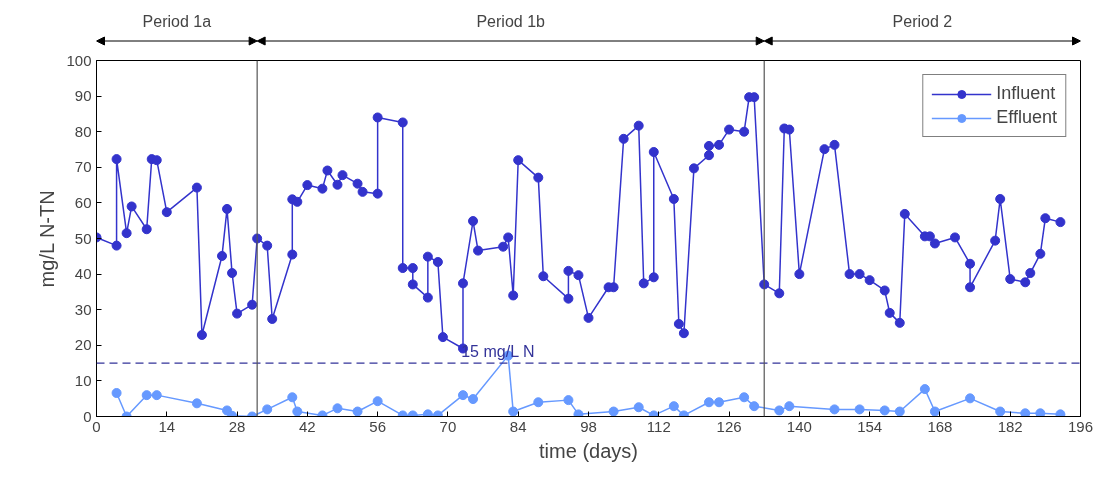 This screenshot has width=1093, height=482. I want to click on x-tick-label: 98, so click(588, 426).